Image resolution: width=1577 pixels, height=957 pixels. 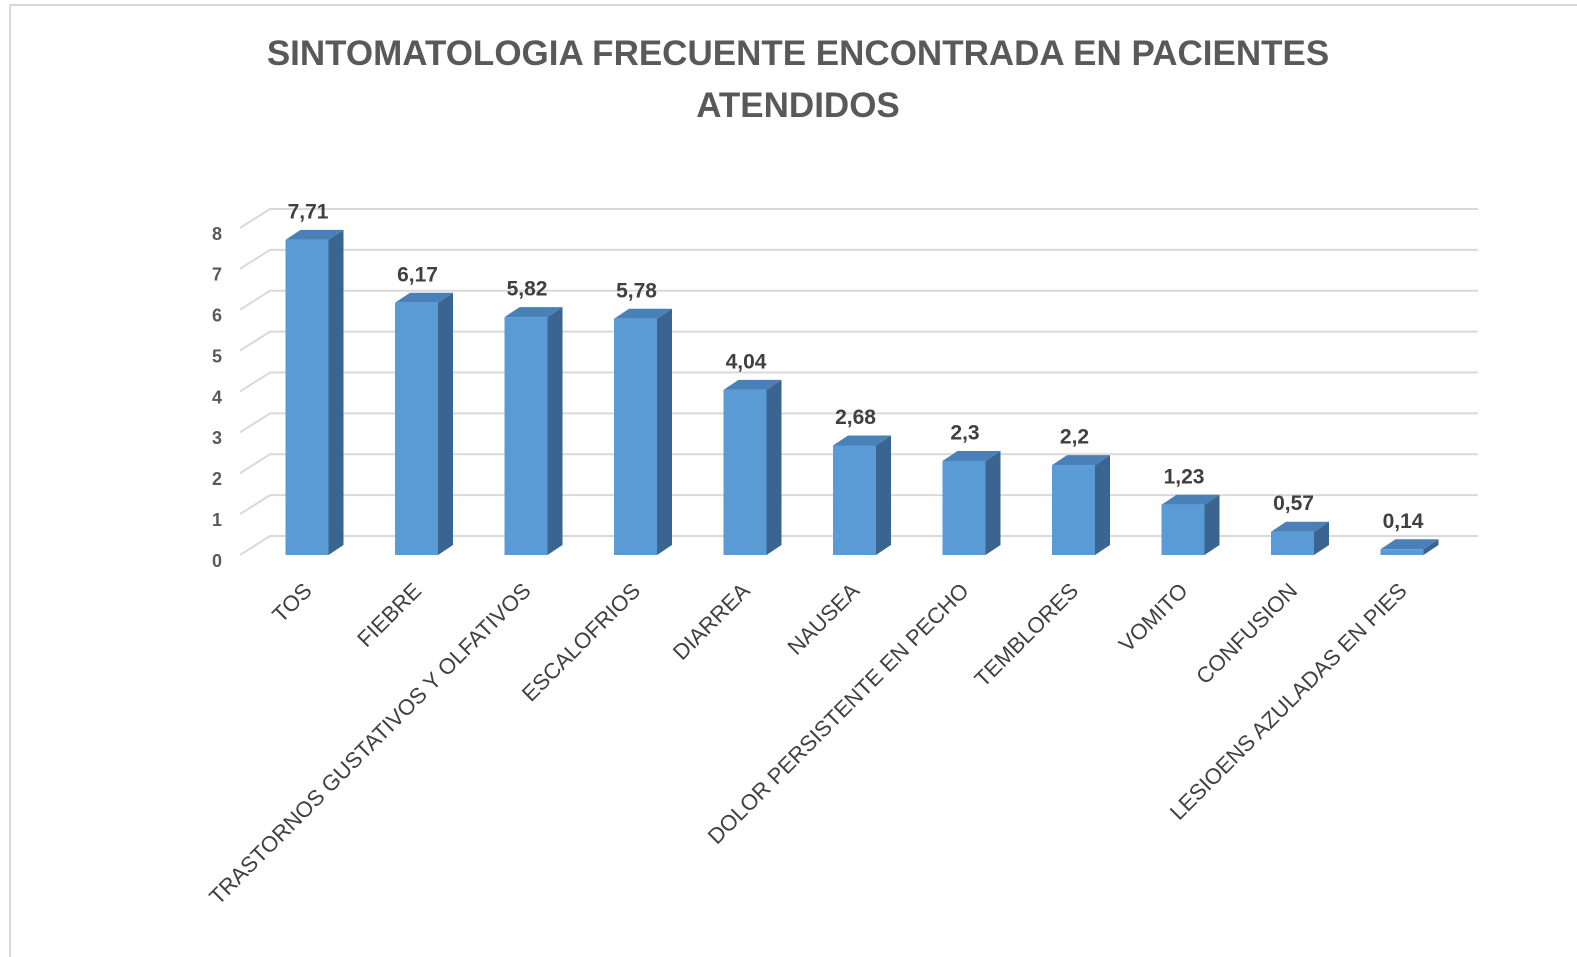 What do you see at coordinates (527, 289) in the screenshot?
I see `value-label: 5,82` at bounding box center [527, 289].